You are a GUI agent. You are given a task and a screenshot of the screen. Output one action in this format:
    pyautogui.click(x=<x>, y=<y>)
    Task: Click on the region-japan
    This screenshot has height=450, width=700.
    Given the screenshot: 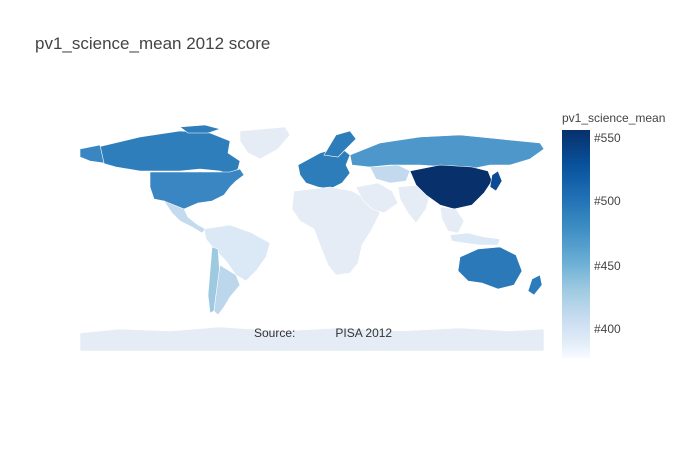 What is the action you would take?
    pyautogui.click(x=496, y=181)
    